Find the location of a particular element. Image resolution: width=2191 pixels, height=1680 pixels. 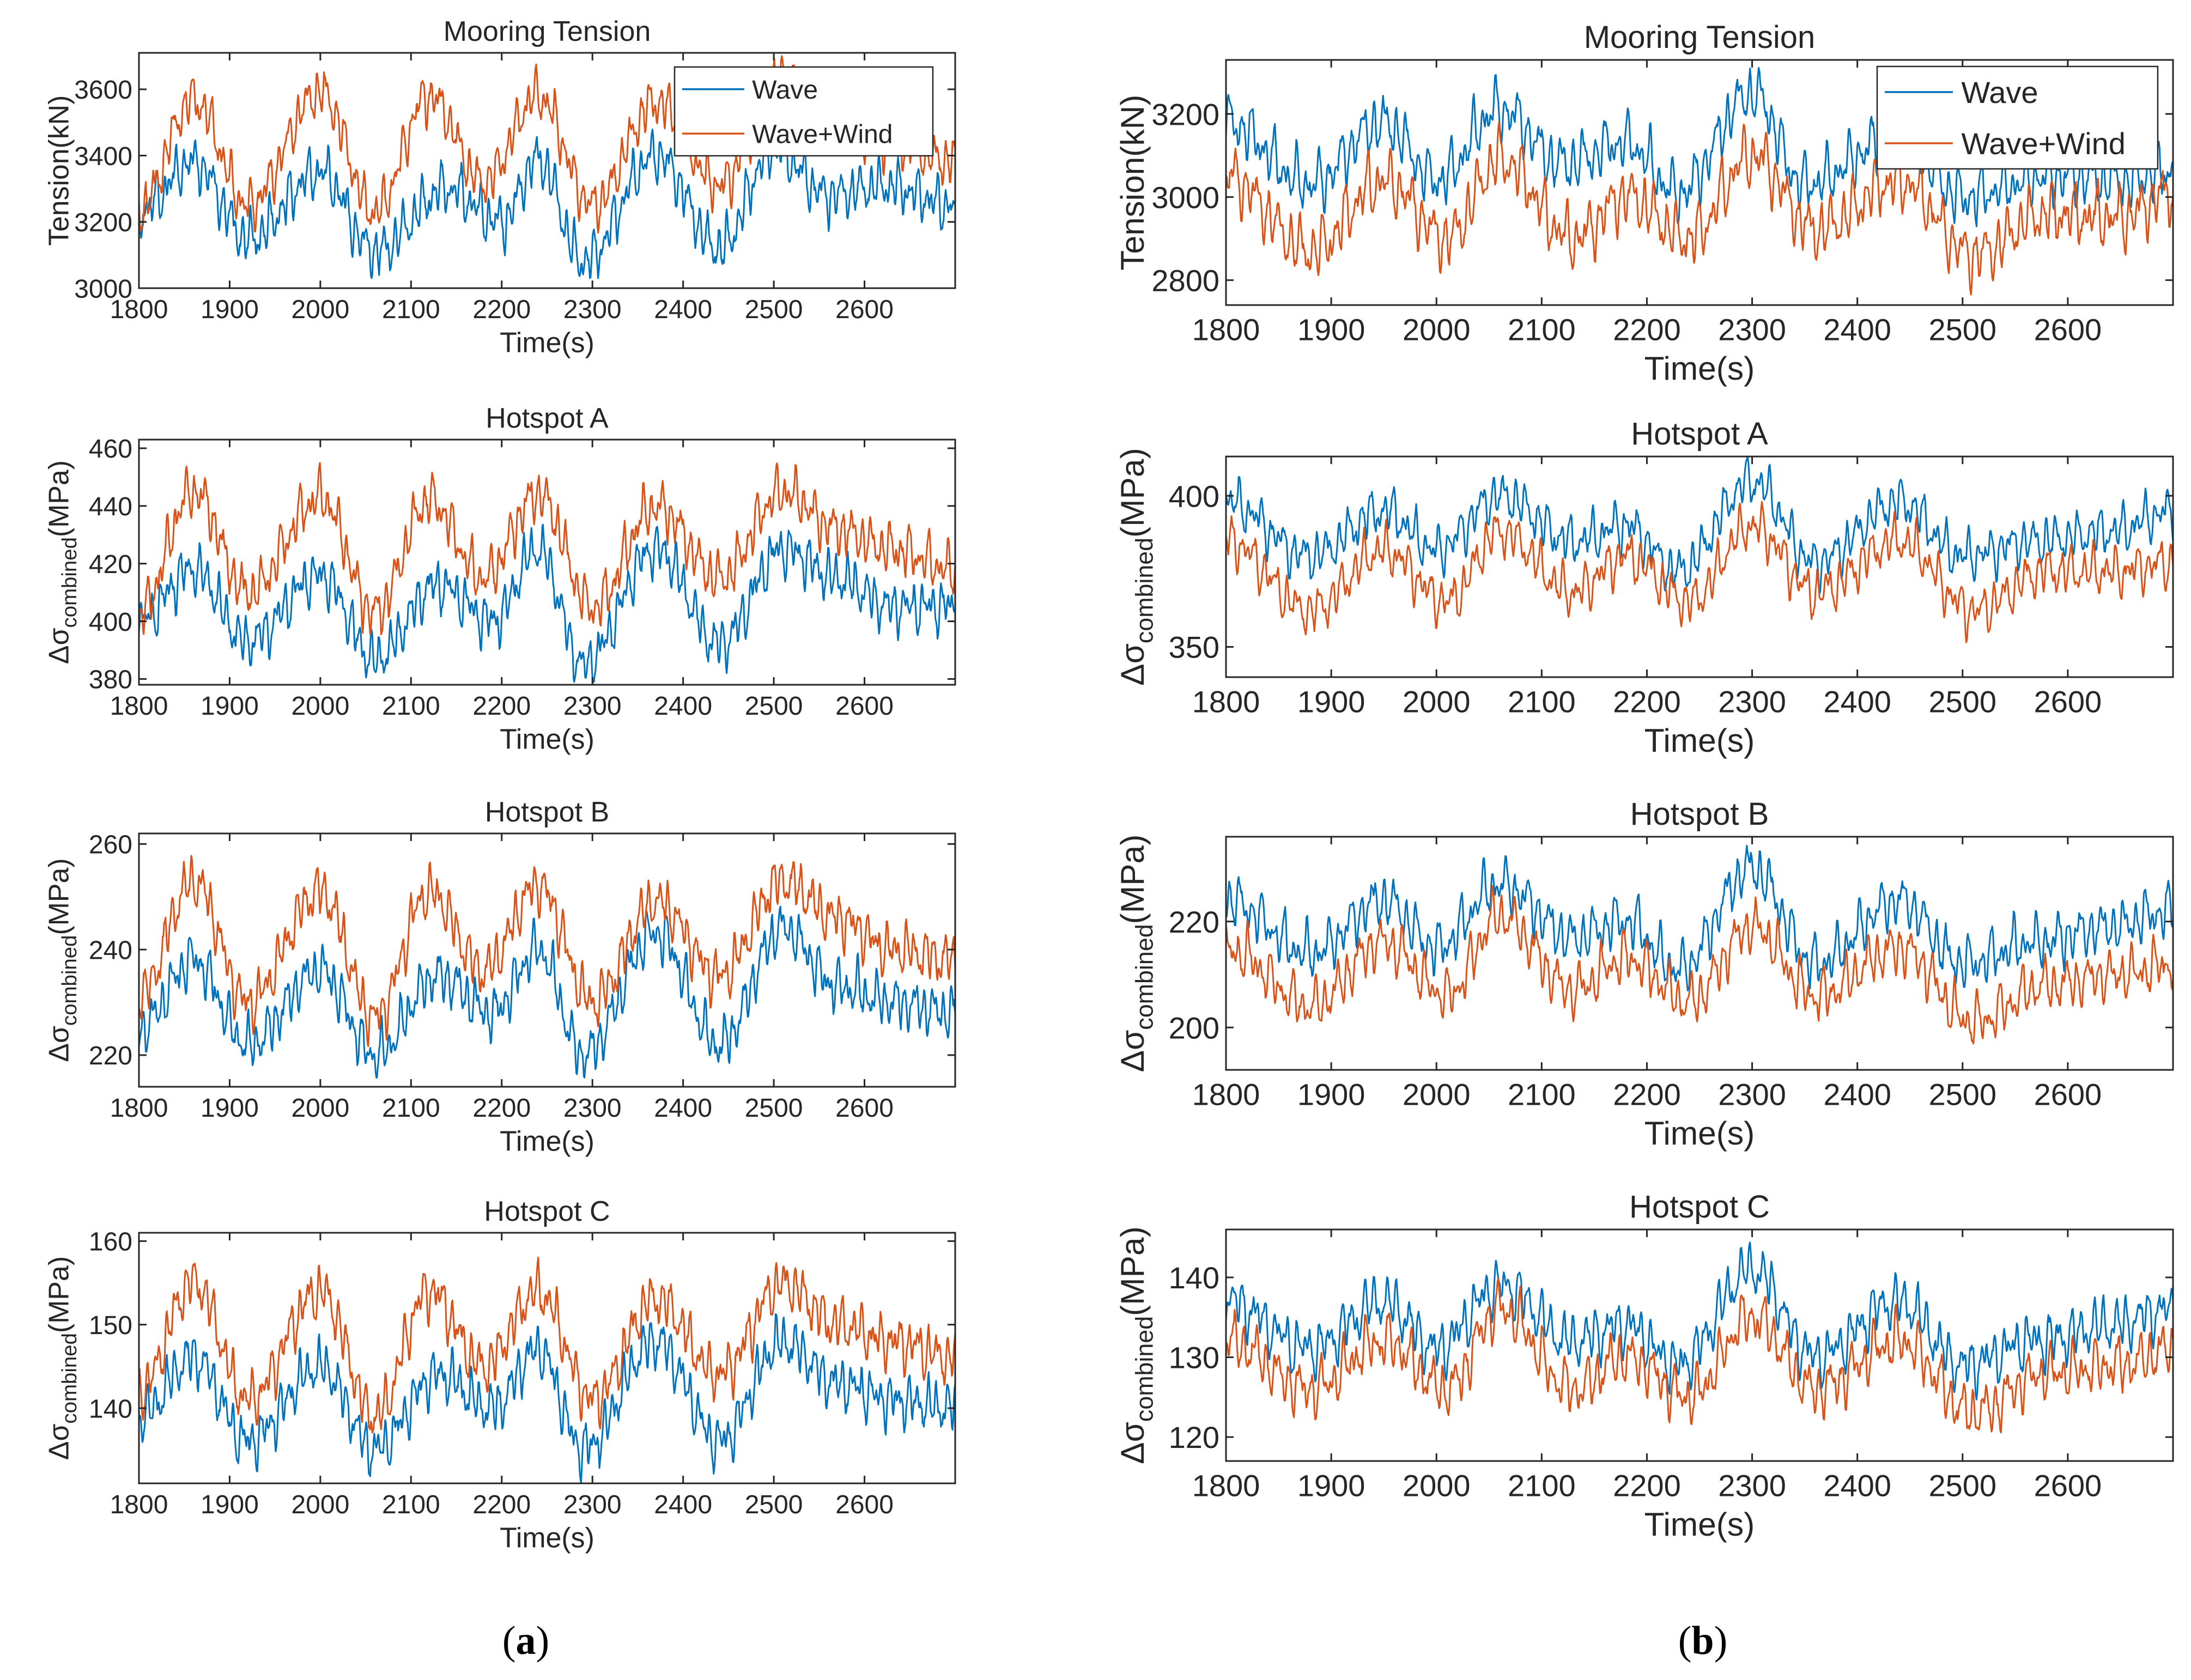

plot-area-b2 is located at coordinates (1699, 566).